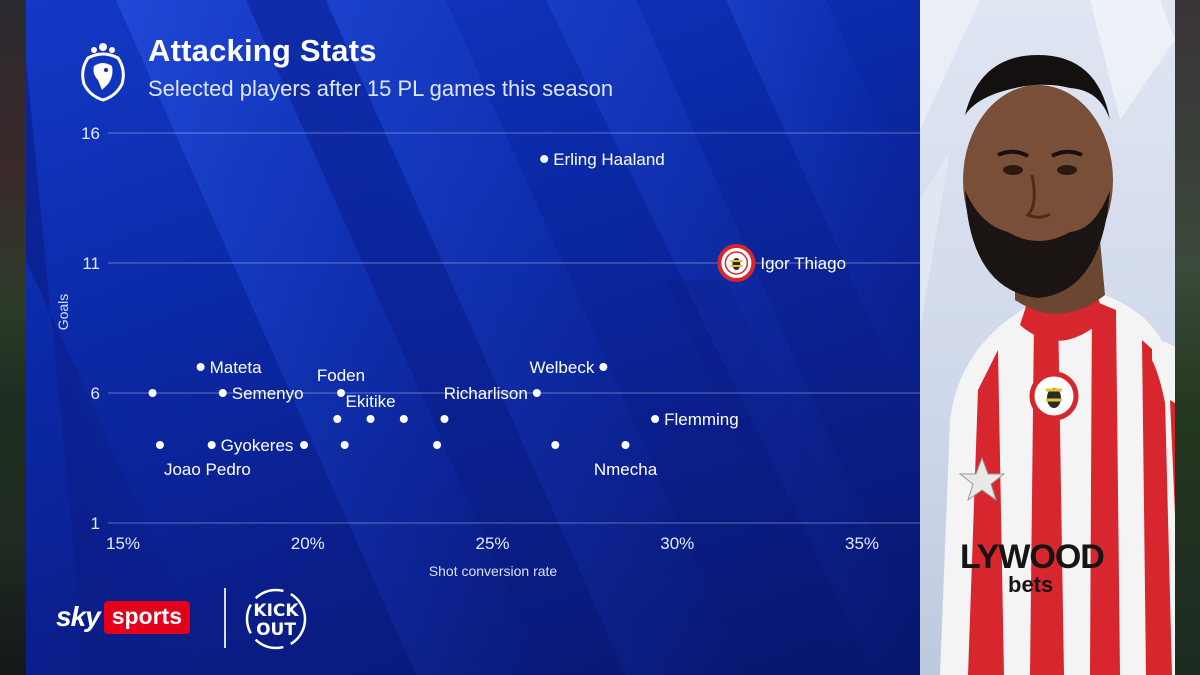 The height and width of the screenshot is (675, 1200). What do you see at coordinates (1030, 584) in the screenshot?
I see `kit-sponsor-bottom: bets` at bounding box center [1030, 584].